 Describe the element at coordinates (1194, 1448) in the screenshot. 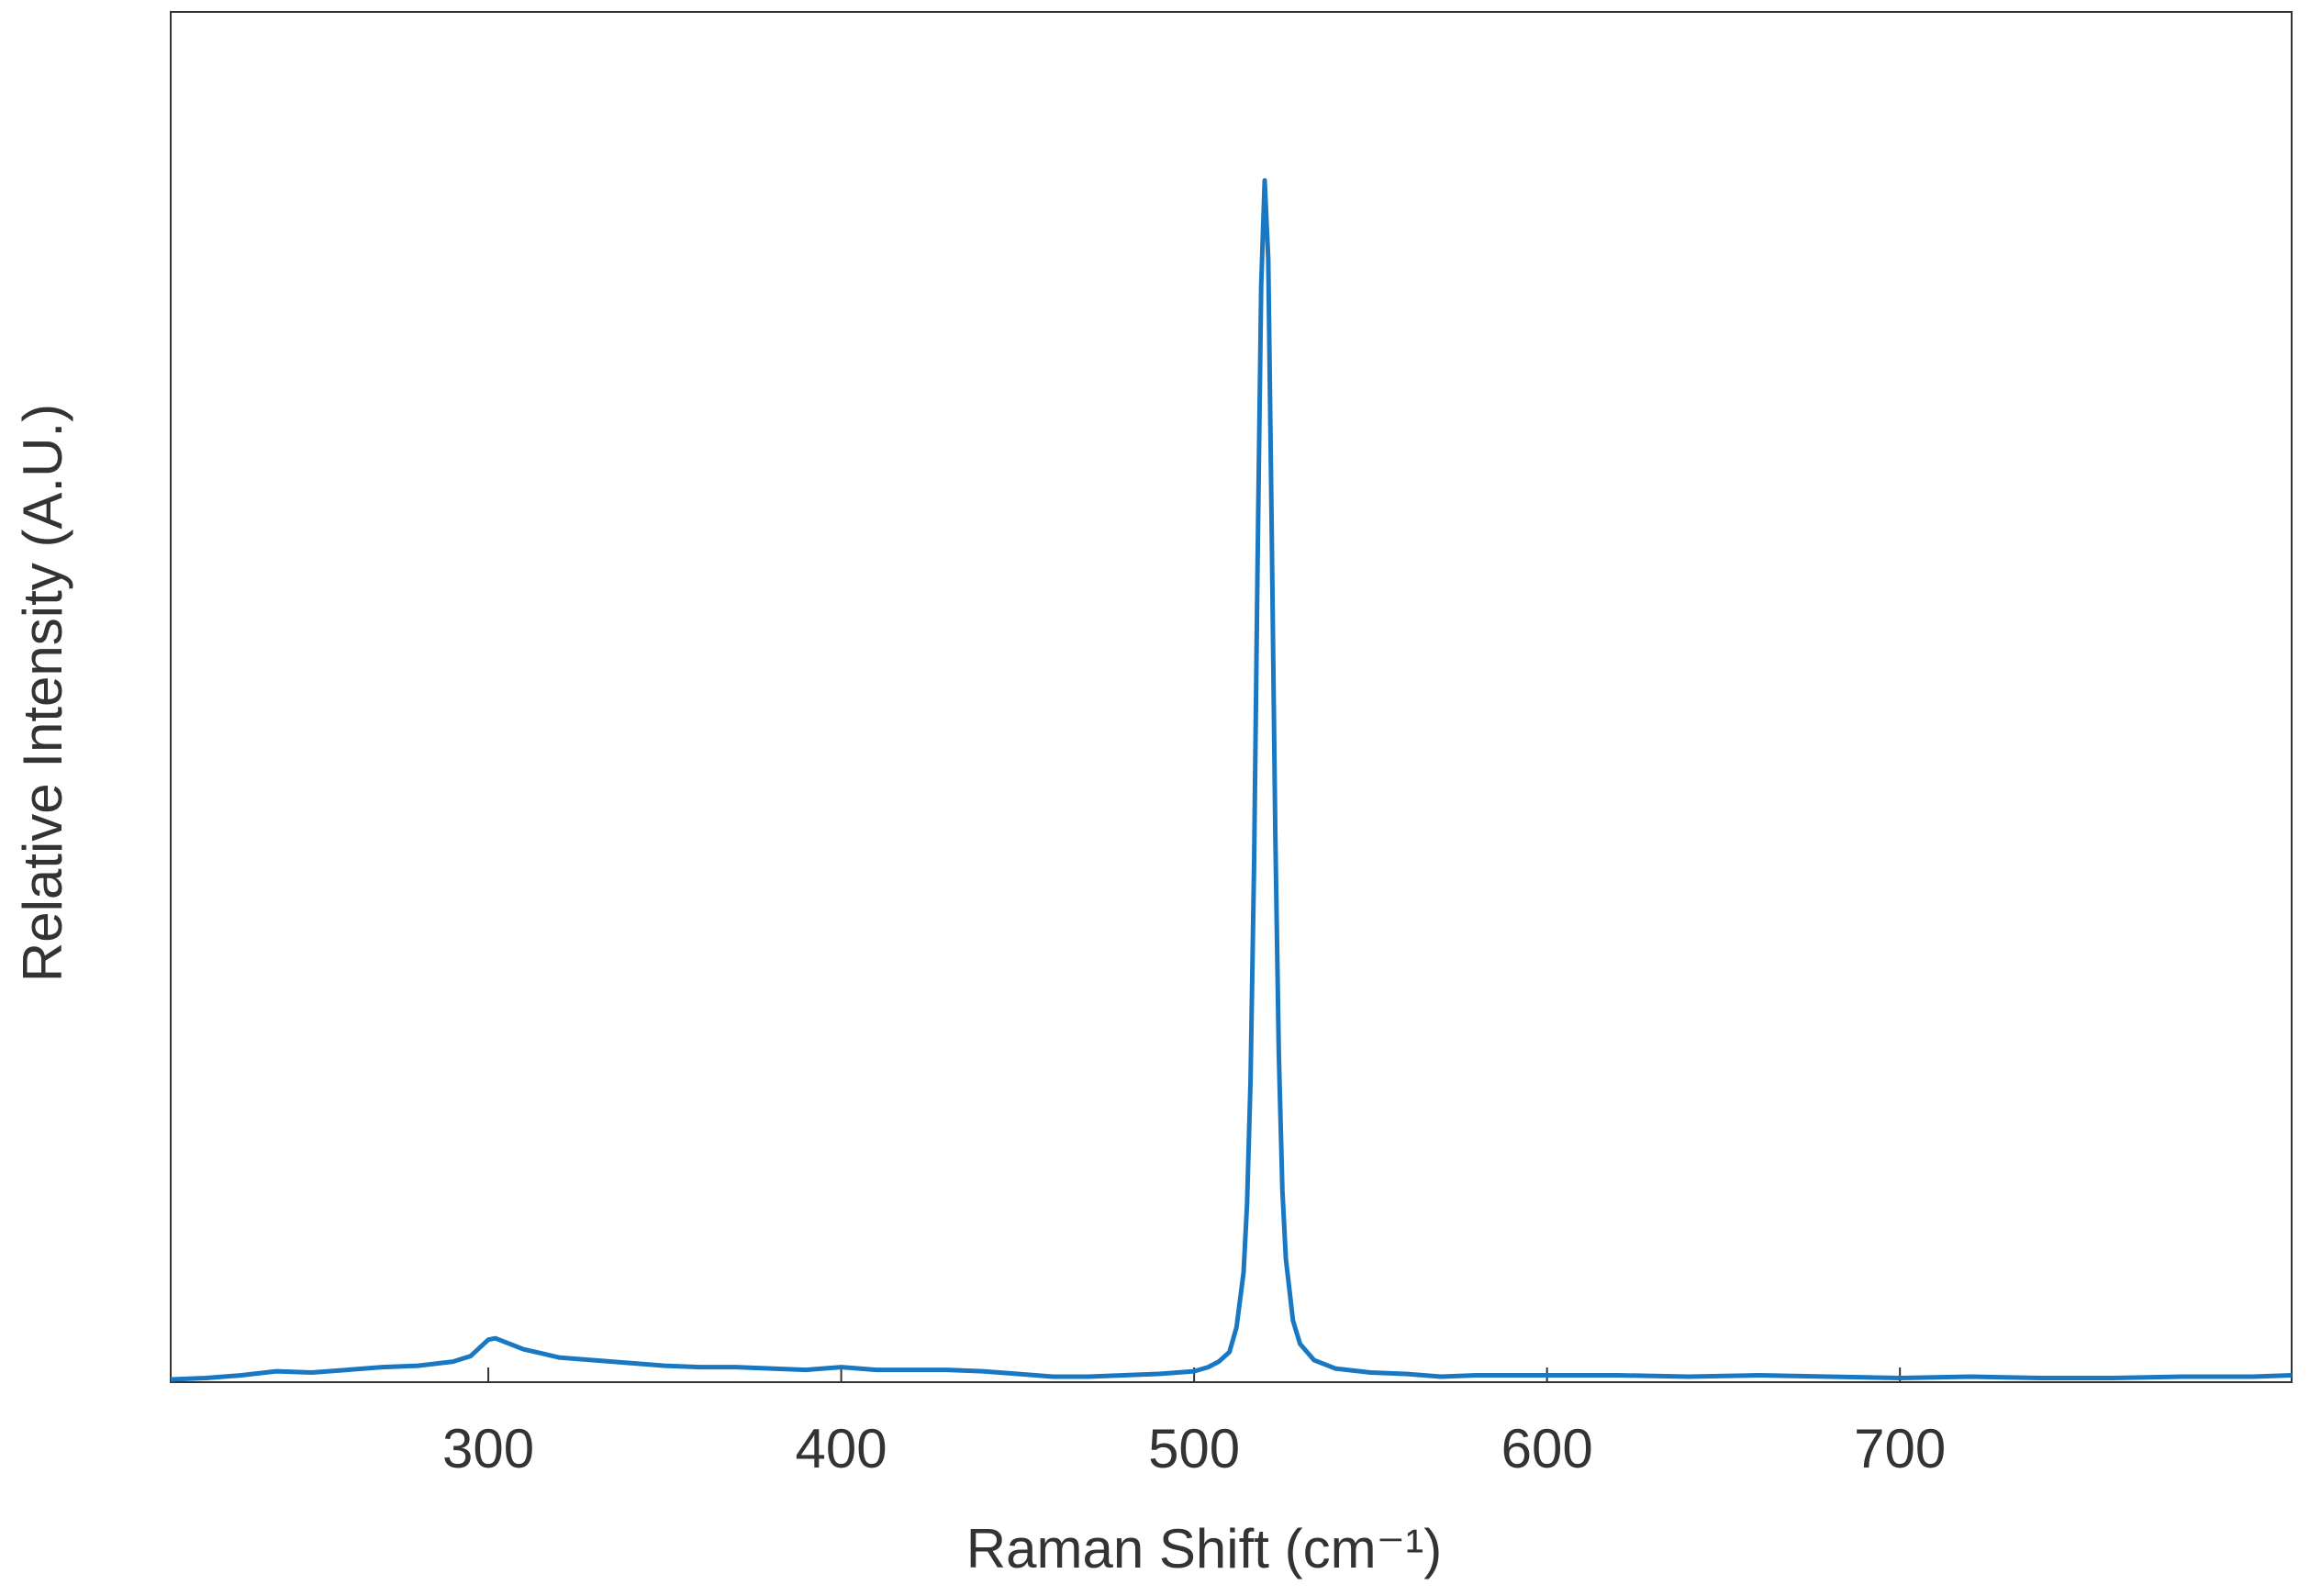

I see `x-tick-label: 500` at that location.